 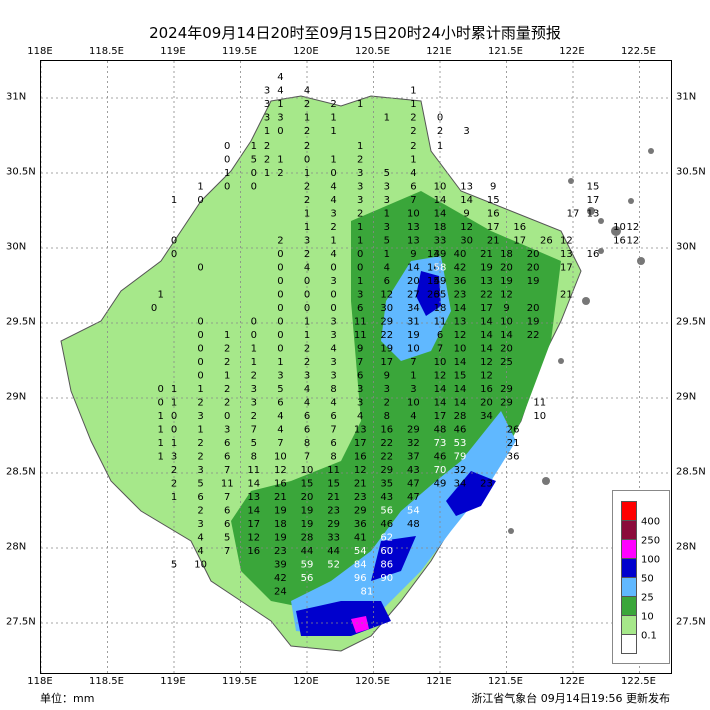 I want to click on station-rainfall-value: 13, so click(x=413, y=227).